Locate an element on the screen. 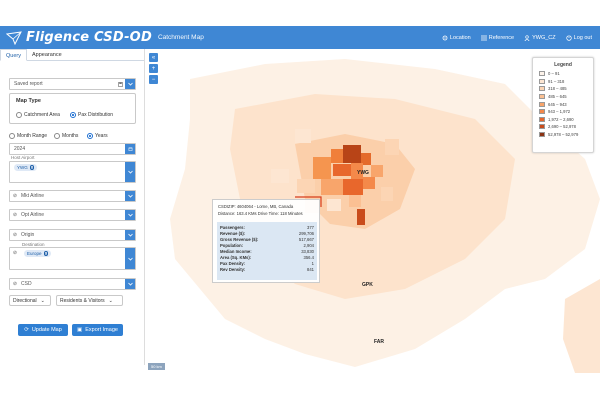 The width and height of the screenshot is (600, 400). stat-value: 517,667 is located at coordinates (306, 239).